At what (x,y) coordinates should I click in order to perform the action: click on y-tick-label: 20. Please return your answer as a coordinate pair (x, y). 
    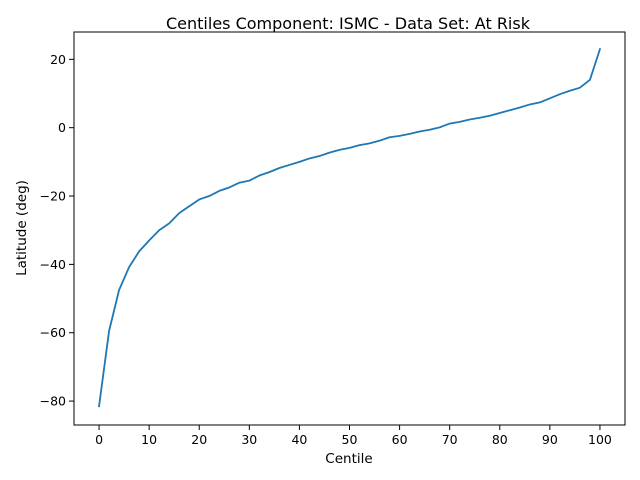
    Looking at the image, I should click on (58, 59).